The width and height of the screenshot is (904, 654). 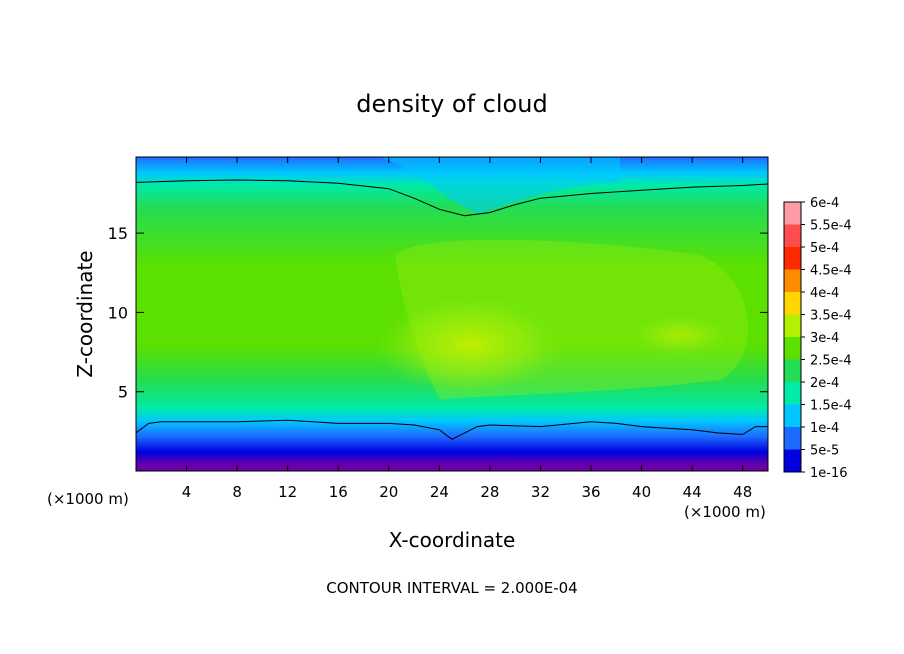 I want to click on cloud-top-contour, so click(x=452, y=198).